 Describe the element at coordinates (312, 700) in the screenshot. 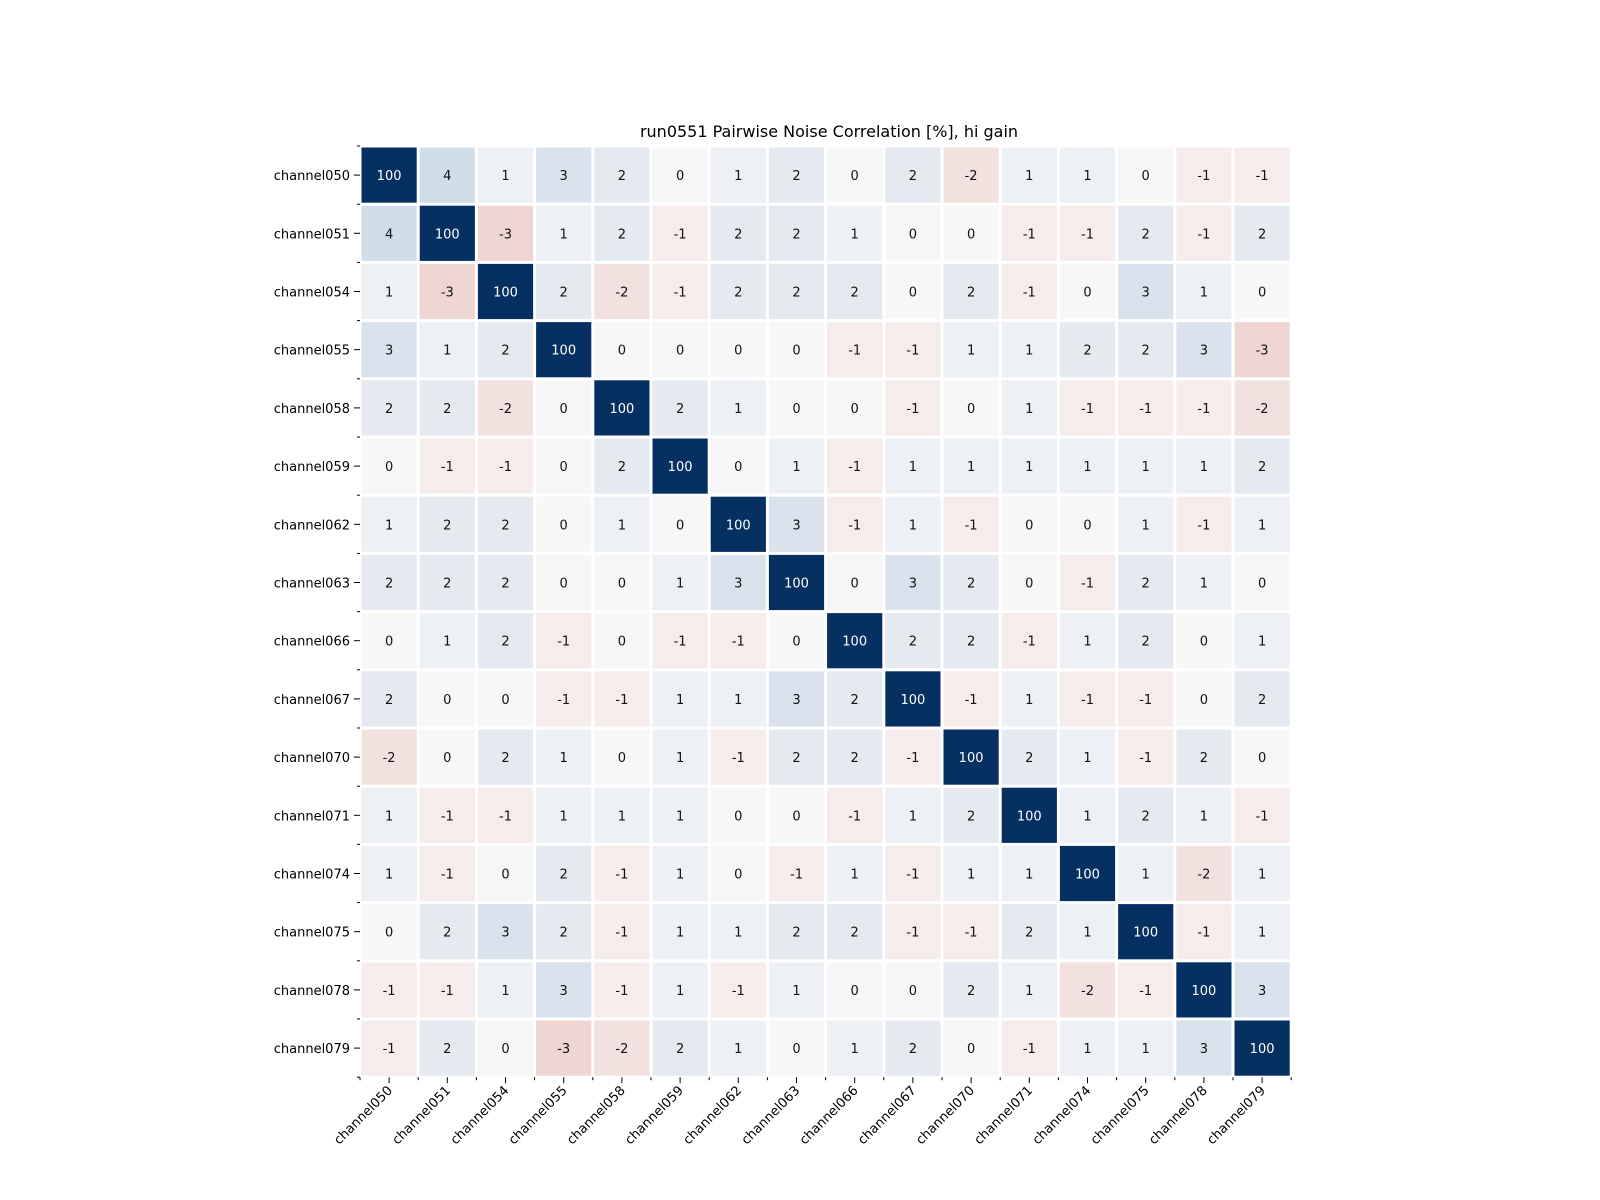

I see `y-tick-label: channel067` at that location.